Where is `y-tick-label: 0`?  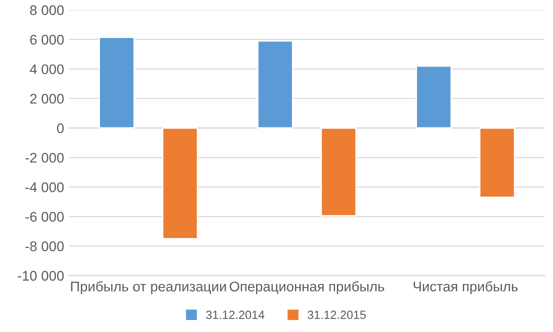 y-tick-label: 0 is located at coordinates (60, 128).